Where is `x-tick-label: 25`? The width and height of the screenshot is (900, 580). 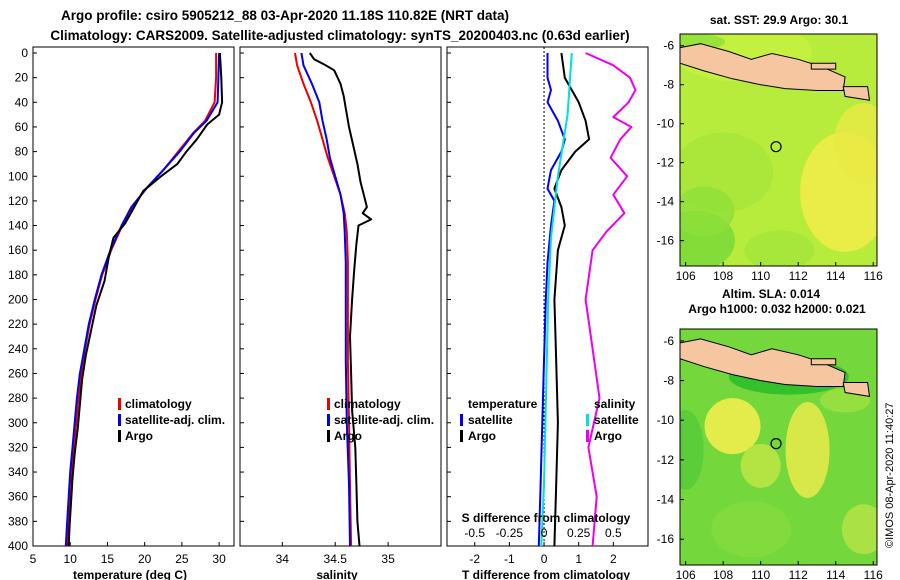 x-tick-label: 25 is located at coordinates (182, 559).